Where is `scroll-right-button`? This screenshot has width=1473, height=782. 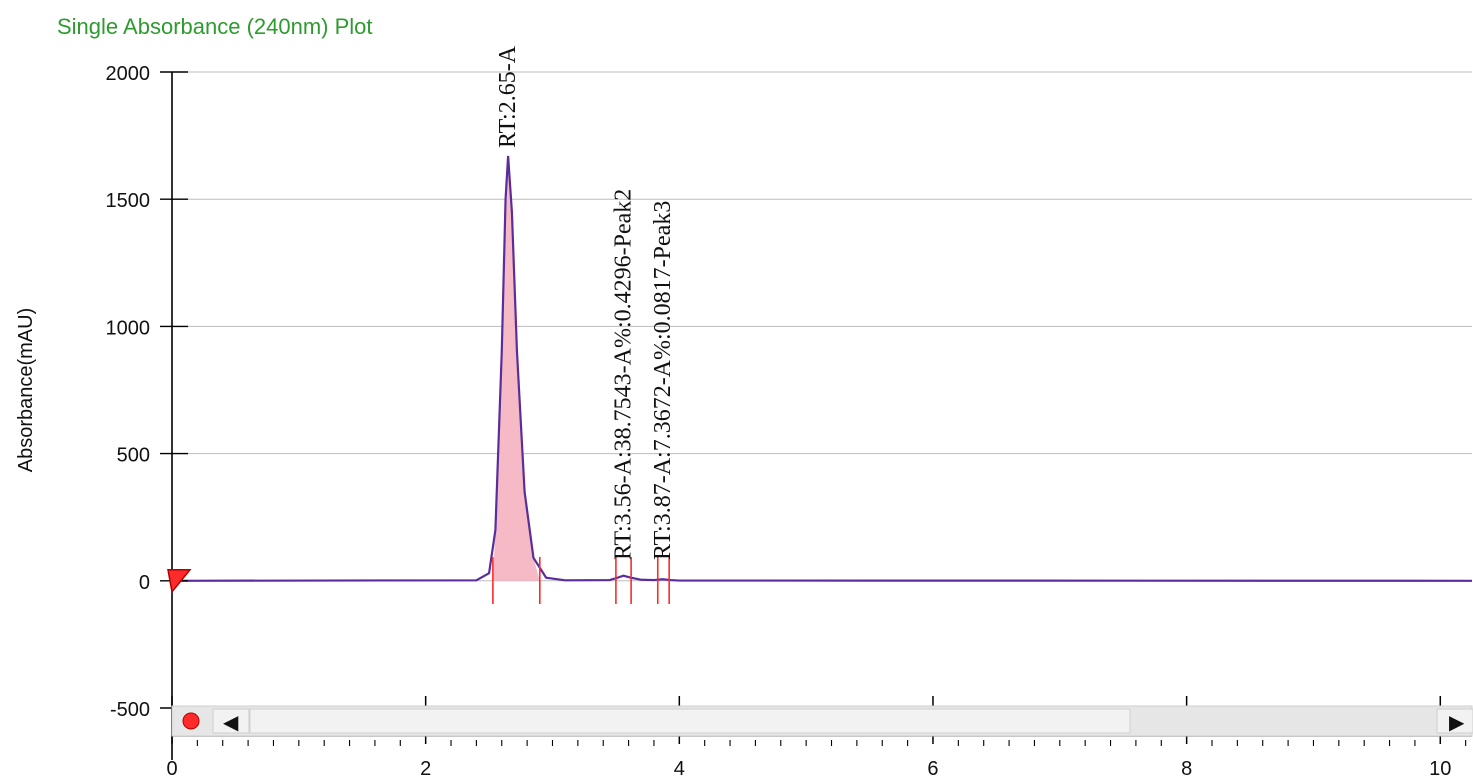
scroll-right-button is located at coordinates (1454, 721).